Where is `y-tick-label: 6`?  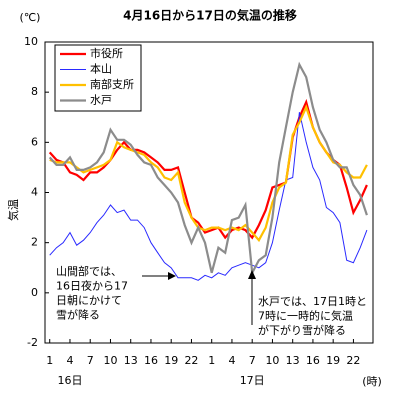 y-tick-label: 6 is located at coordinates (34, 141).